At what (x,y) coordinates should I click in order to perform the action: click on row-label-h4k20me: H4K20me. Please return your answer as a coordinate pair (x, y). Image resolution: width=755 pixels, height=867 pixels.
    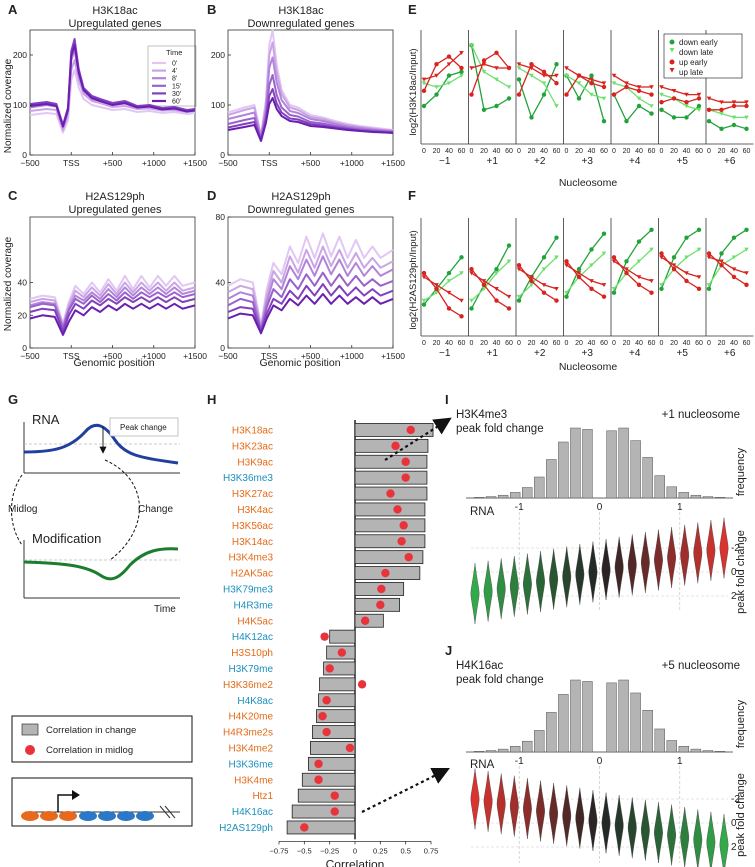
    Looking at the image, I should click on (251, 717).